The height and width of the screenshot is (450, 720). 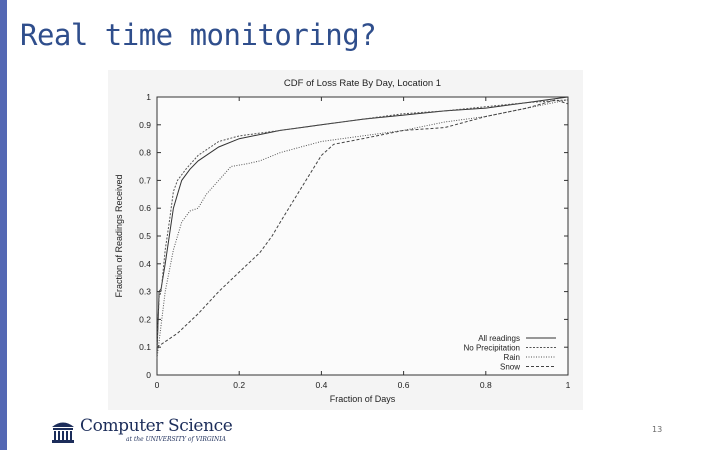 I want to click on logo-main-text: Computer Science, so click(x=156, y=426).